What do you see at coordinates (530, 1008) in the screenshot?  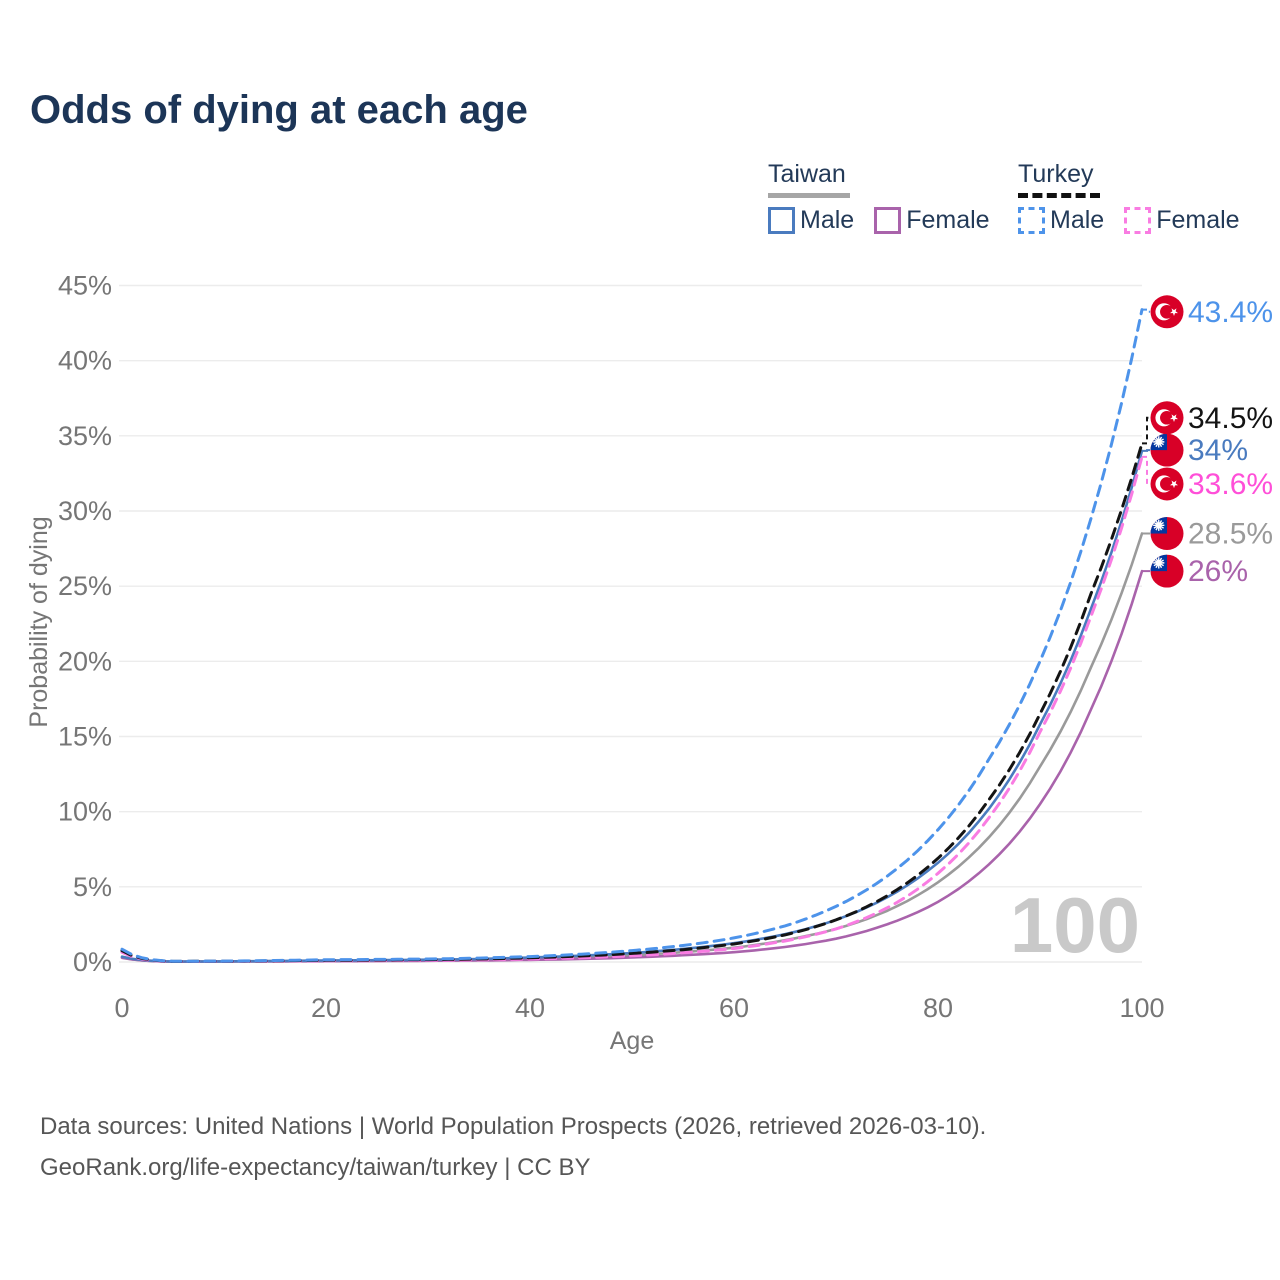 I see `x-tick-label: 40` at bounding box center [530, 1008].